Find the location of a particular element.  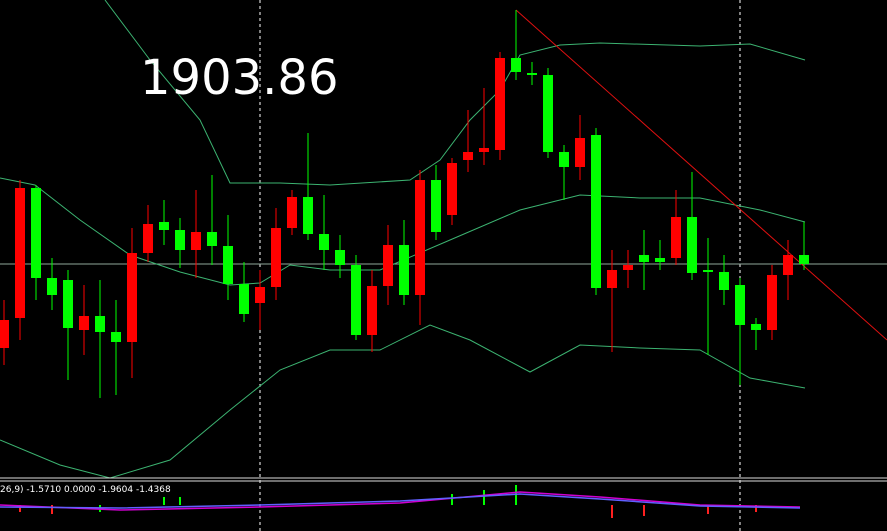

macd-line is located at coordinates (400, 501).